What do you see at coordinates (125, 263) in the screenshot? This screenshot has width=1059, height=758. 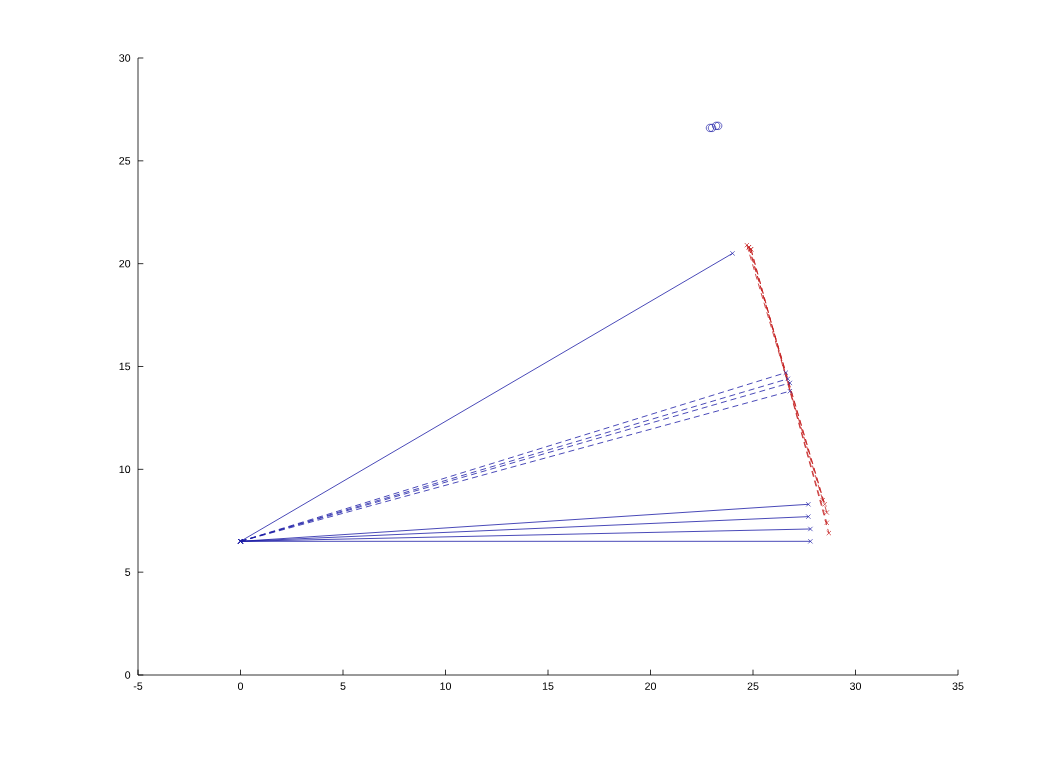 I see `y-tick-label: 20` at bounding box center [125, 263].